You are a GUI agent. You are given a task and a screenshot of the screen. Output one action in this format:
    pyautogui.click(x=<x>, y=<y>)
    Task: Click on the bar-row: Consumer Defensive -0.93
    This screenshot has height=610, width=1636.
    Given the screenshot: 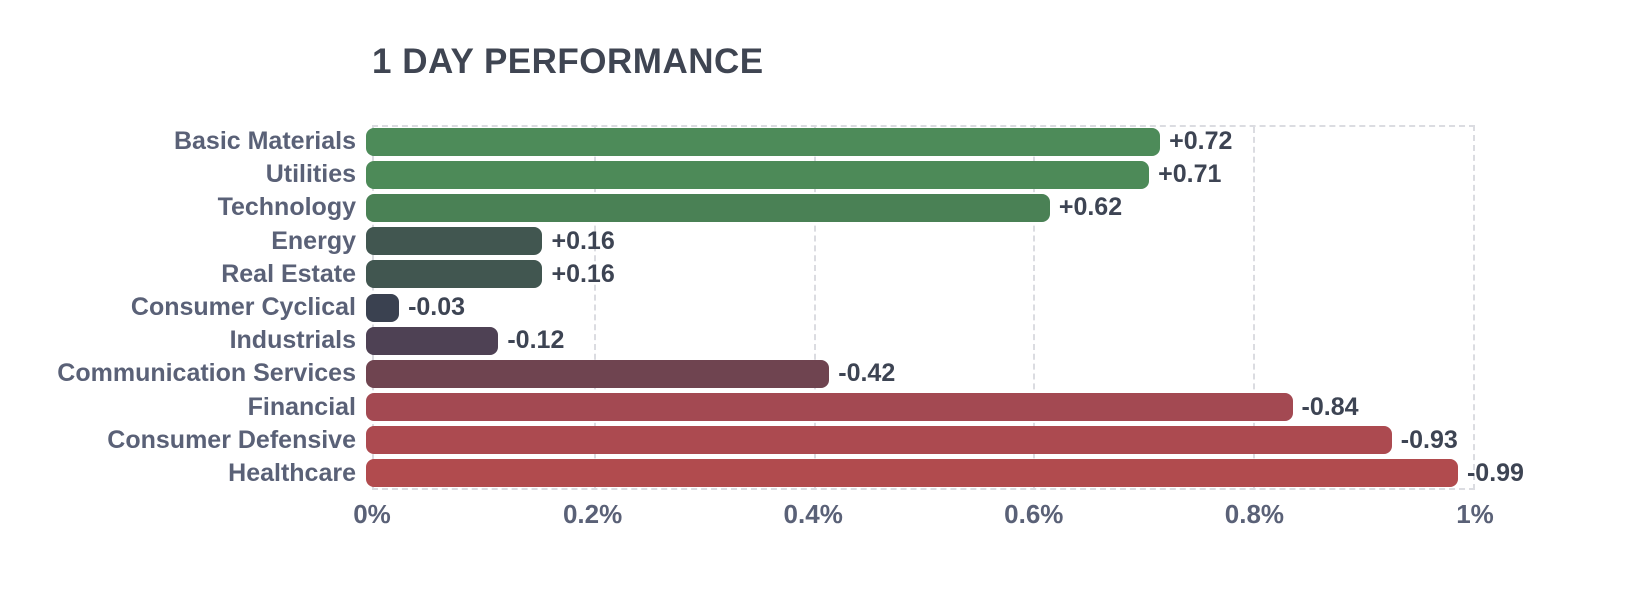 What is the action you would take?
    pyautogui.click(x=818, y=440)
    